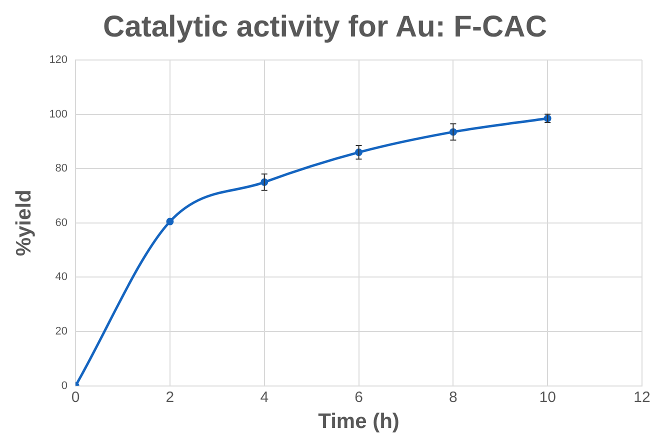 The width and height of the screenshot is (654, 439). Describe the element at coordinates (642, 397) in the screenshot. I see `x-tick-label: 12` at that location.